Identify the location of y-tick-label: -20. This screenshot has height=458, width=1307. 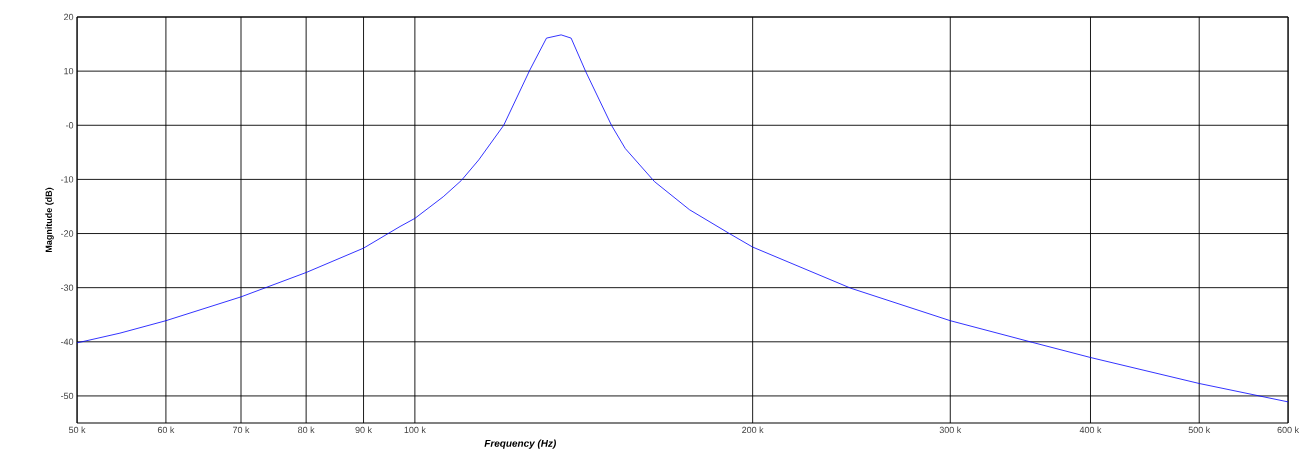
(67, 233).